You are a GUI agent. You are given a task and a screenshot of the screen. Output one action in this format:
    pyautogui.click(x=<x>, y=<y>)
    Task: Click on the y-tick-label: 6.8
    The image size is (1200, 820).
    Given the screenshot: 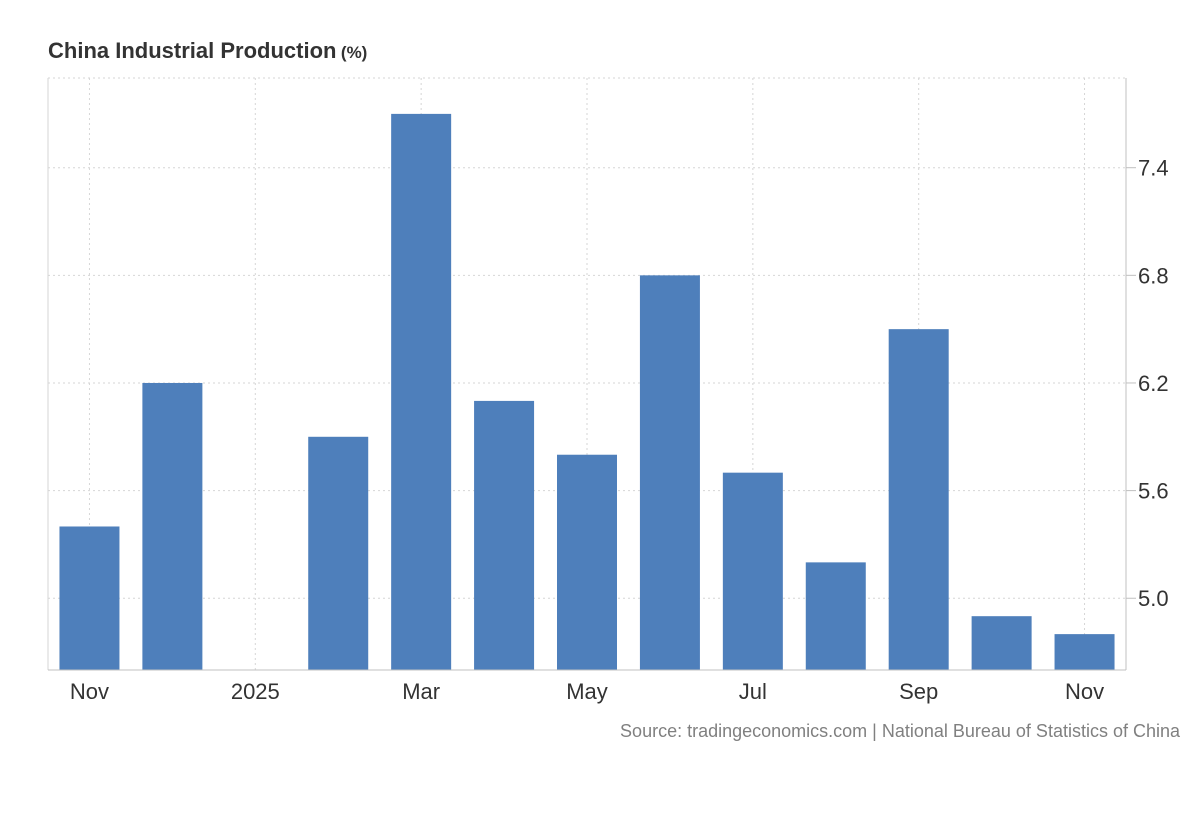 What is the action you would take?
    pyautogui.click(x=1153, y=275)
    